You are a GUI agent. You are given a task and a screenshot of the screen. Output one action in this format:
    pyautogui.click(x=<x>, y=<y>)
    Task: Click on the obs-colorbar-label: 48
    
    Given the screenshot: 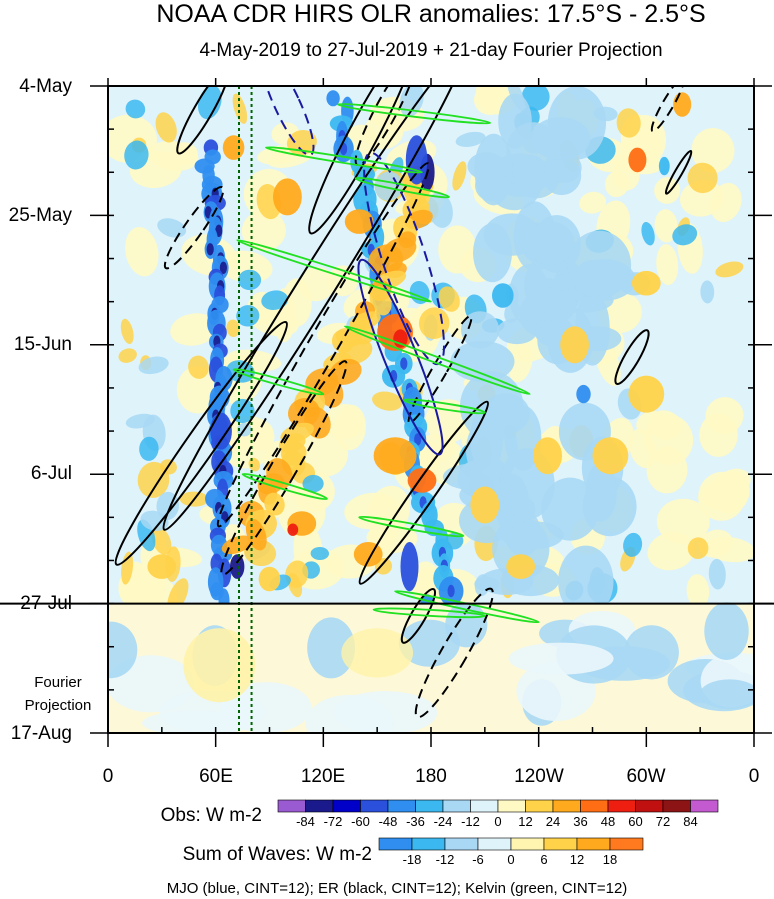 What is the action you would take?
    pyautogui.click(x=608, y=821)
    